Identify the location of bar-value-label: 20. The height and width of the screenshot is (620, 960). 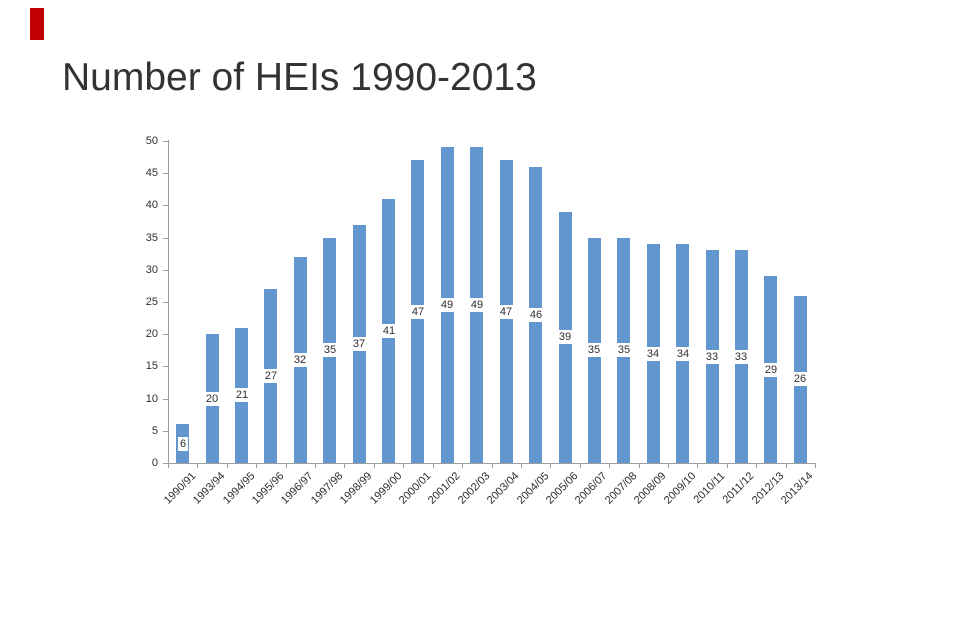
(212, 399).